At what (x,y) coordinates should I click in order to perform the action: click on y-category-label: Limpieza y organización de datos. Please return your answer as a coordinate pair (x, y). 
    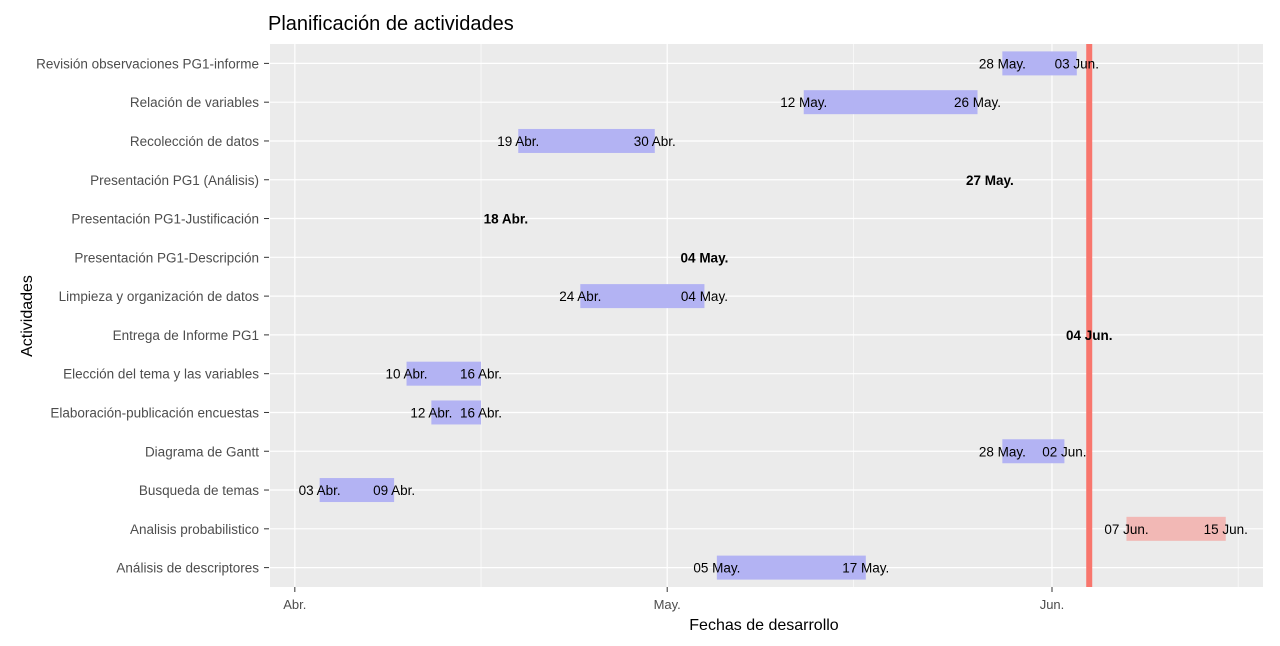
    Looking at the image, I should click on (159, 296).